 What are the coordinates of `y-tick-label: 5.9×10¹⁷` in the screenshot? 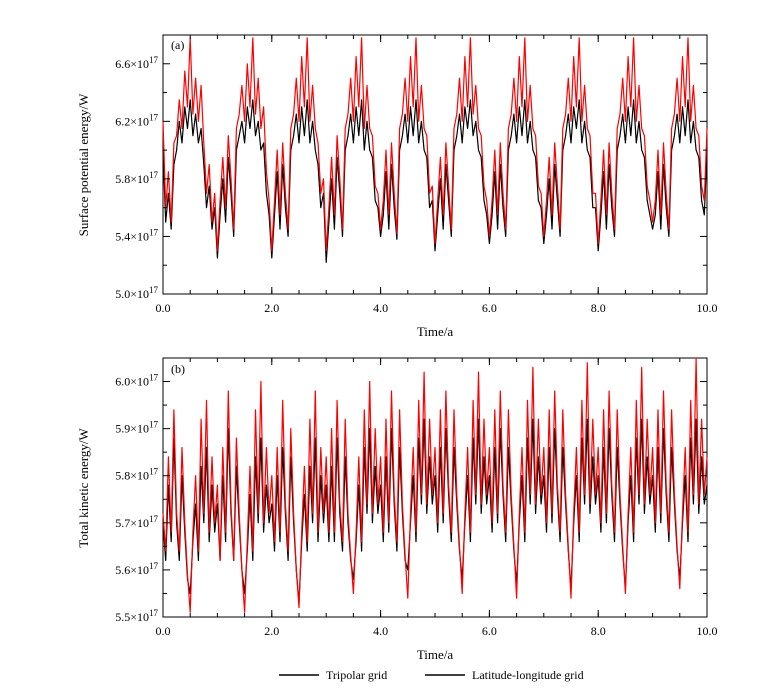 It's located at (136, 428).